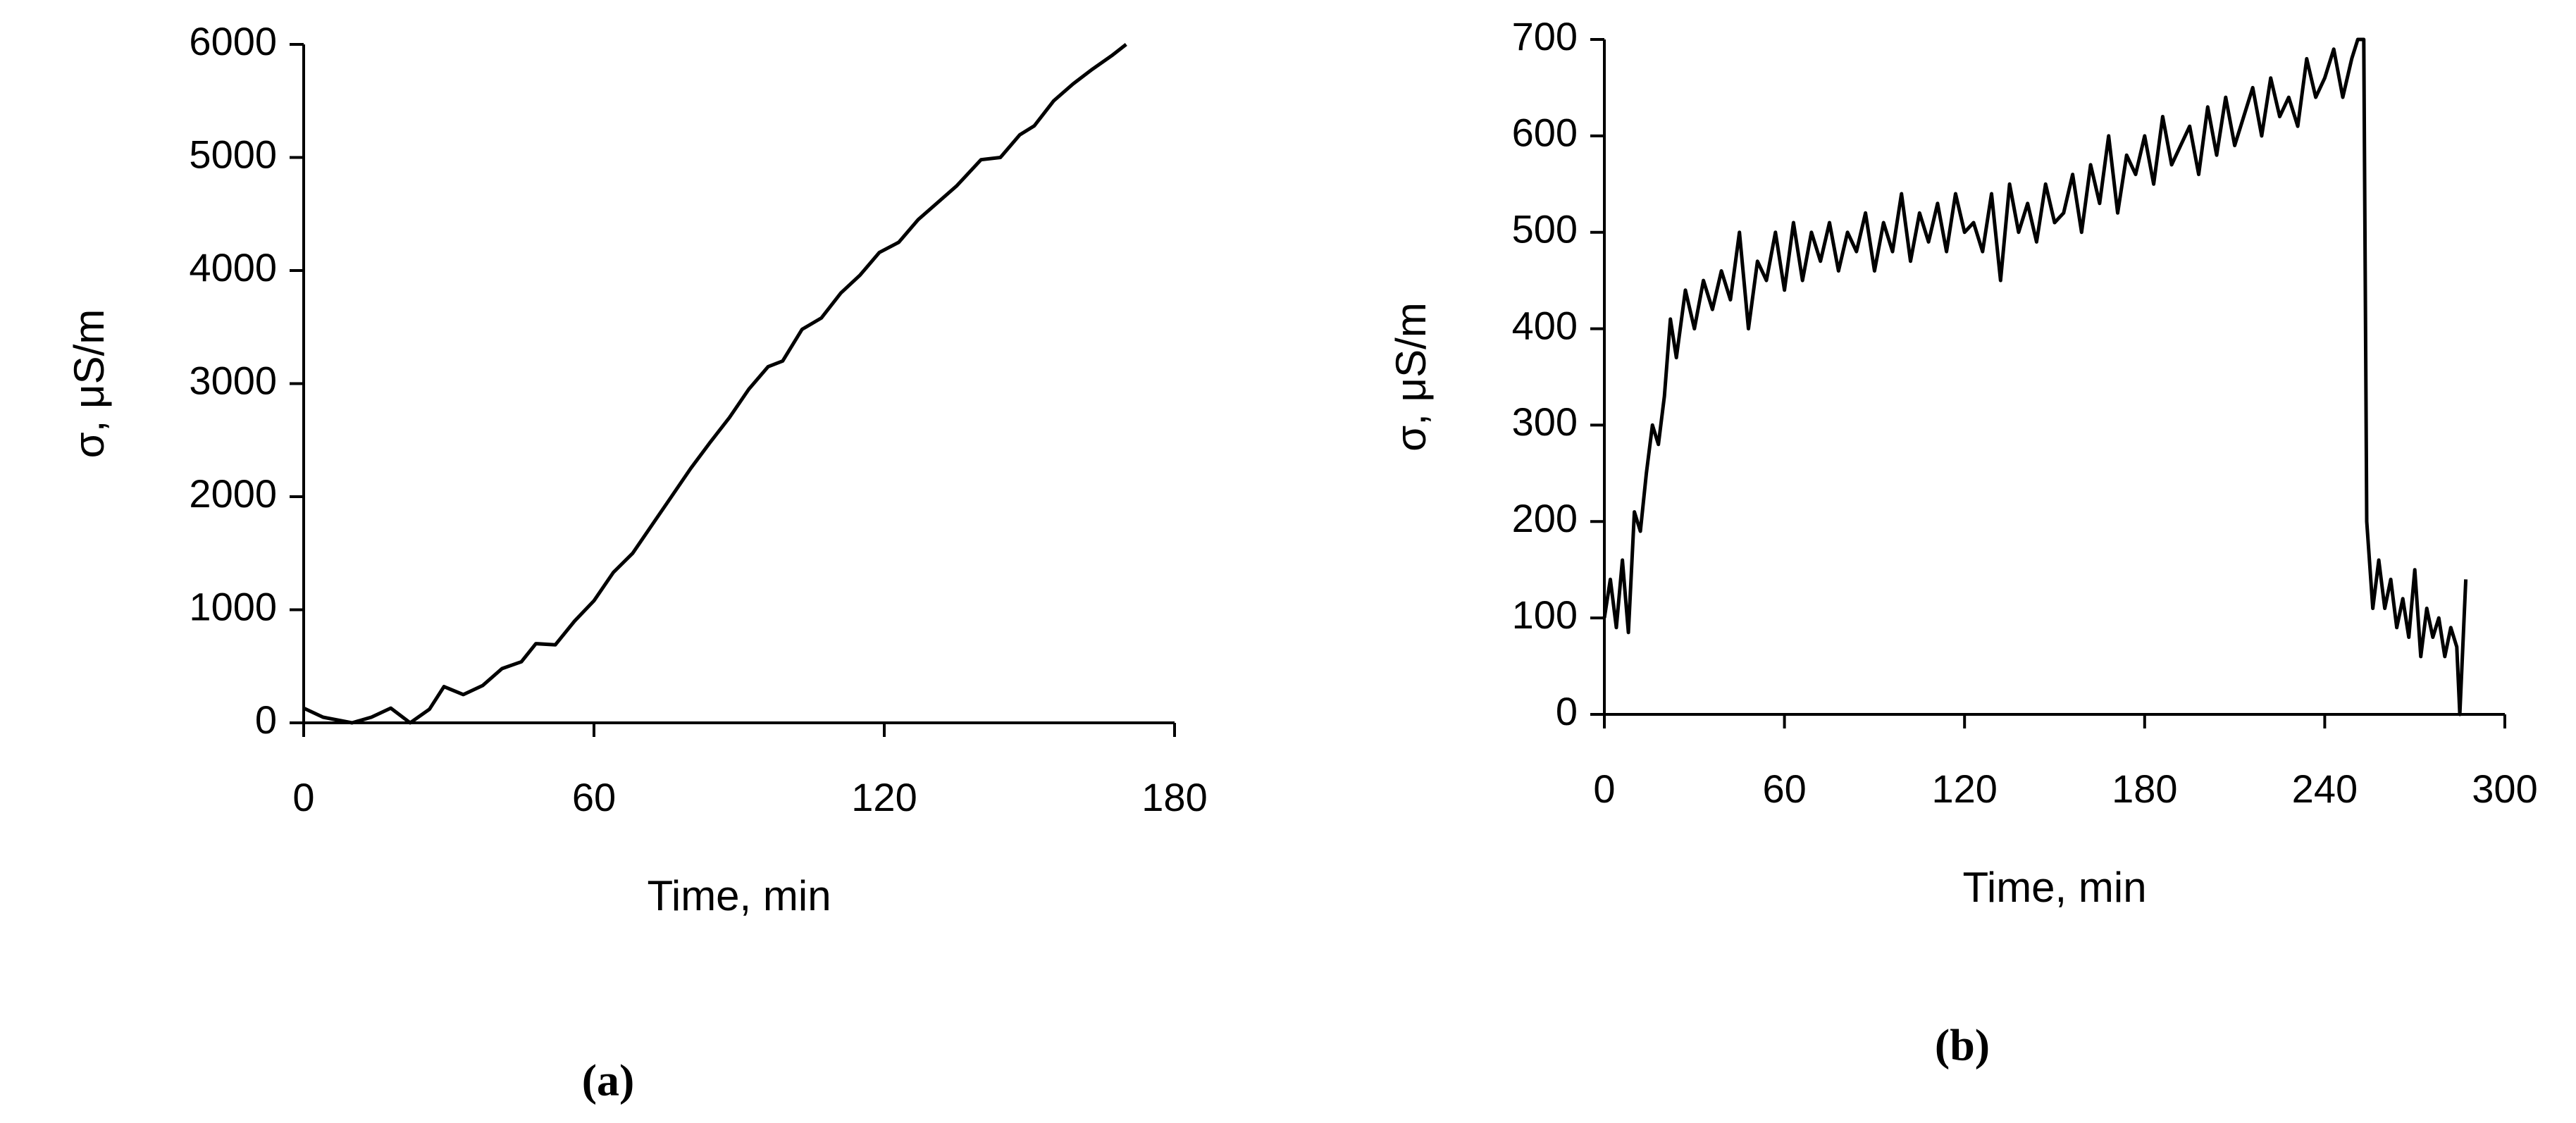 The width and height of the screenshot is (2576, 1123). What do you see at coordinates (1545, 36) in the screenshot?
I see `y-tick-label: 700` at bounding box center [1545, 36].